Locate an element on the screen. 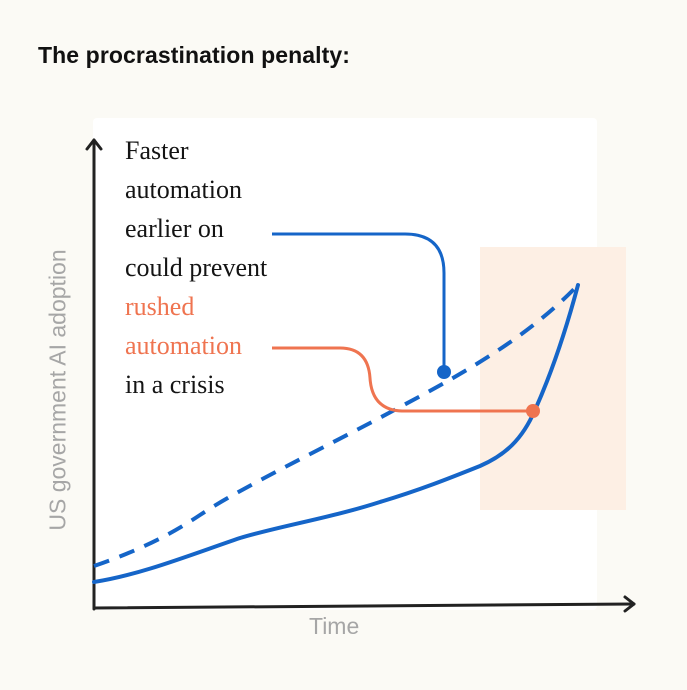 Image resolution: width=687 pixels, height=690 pixels. x-axis-arrow-icon is located at coordinates (629, 604).